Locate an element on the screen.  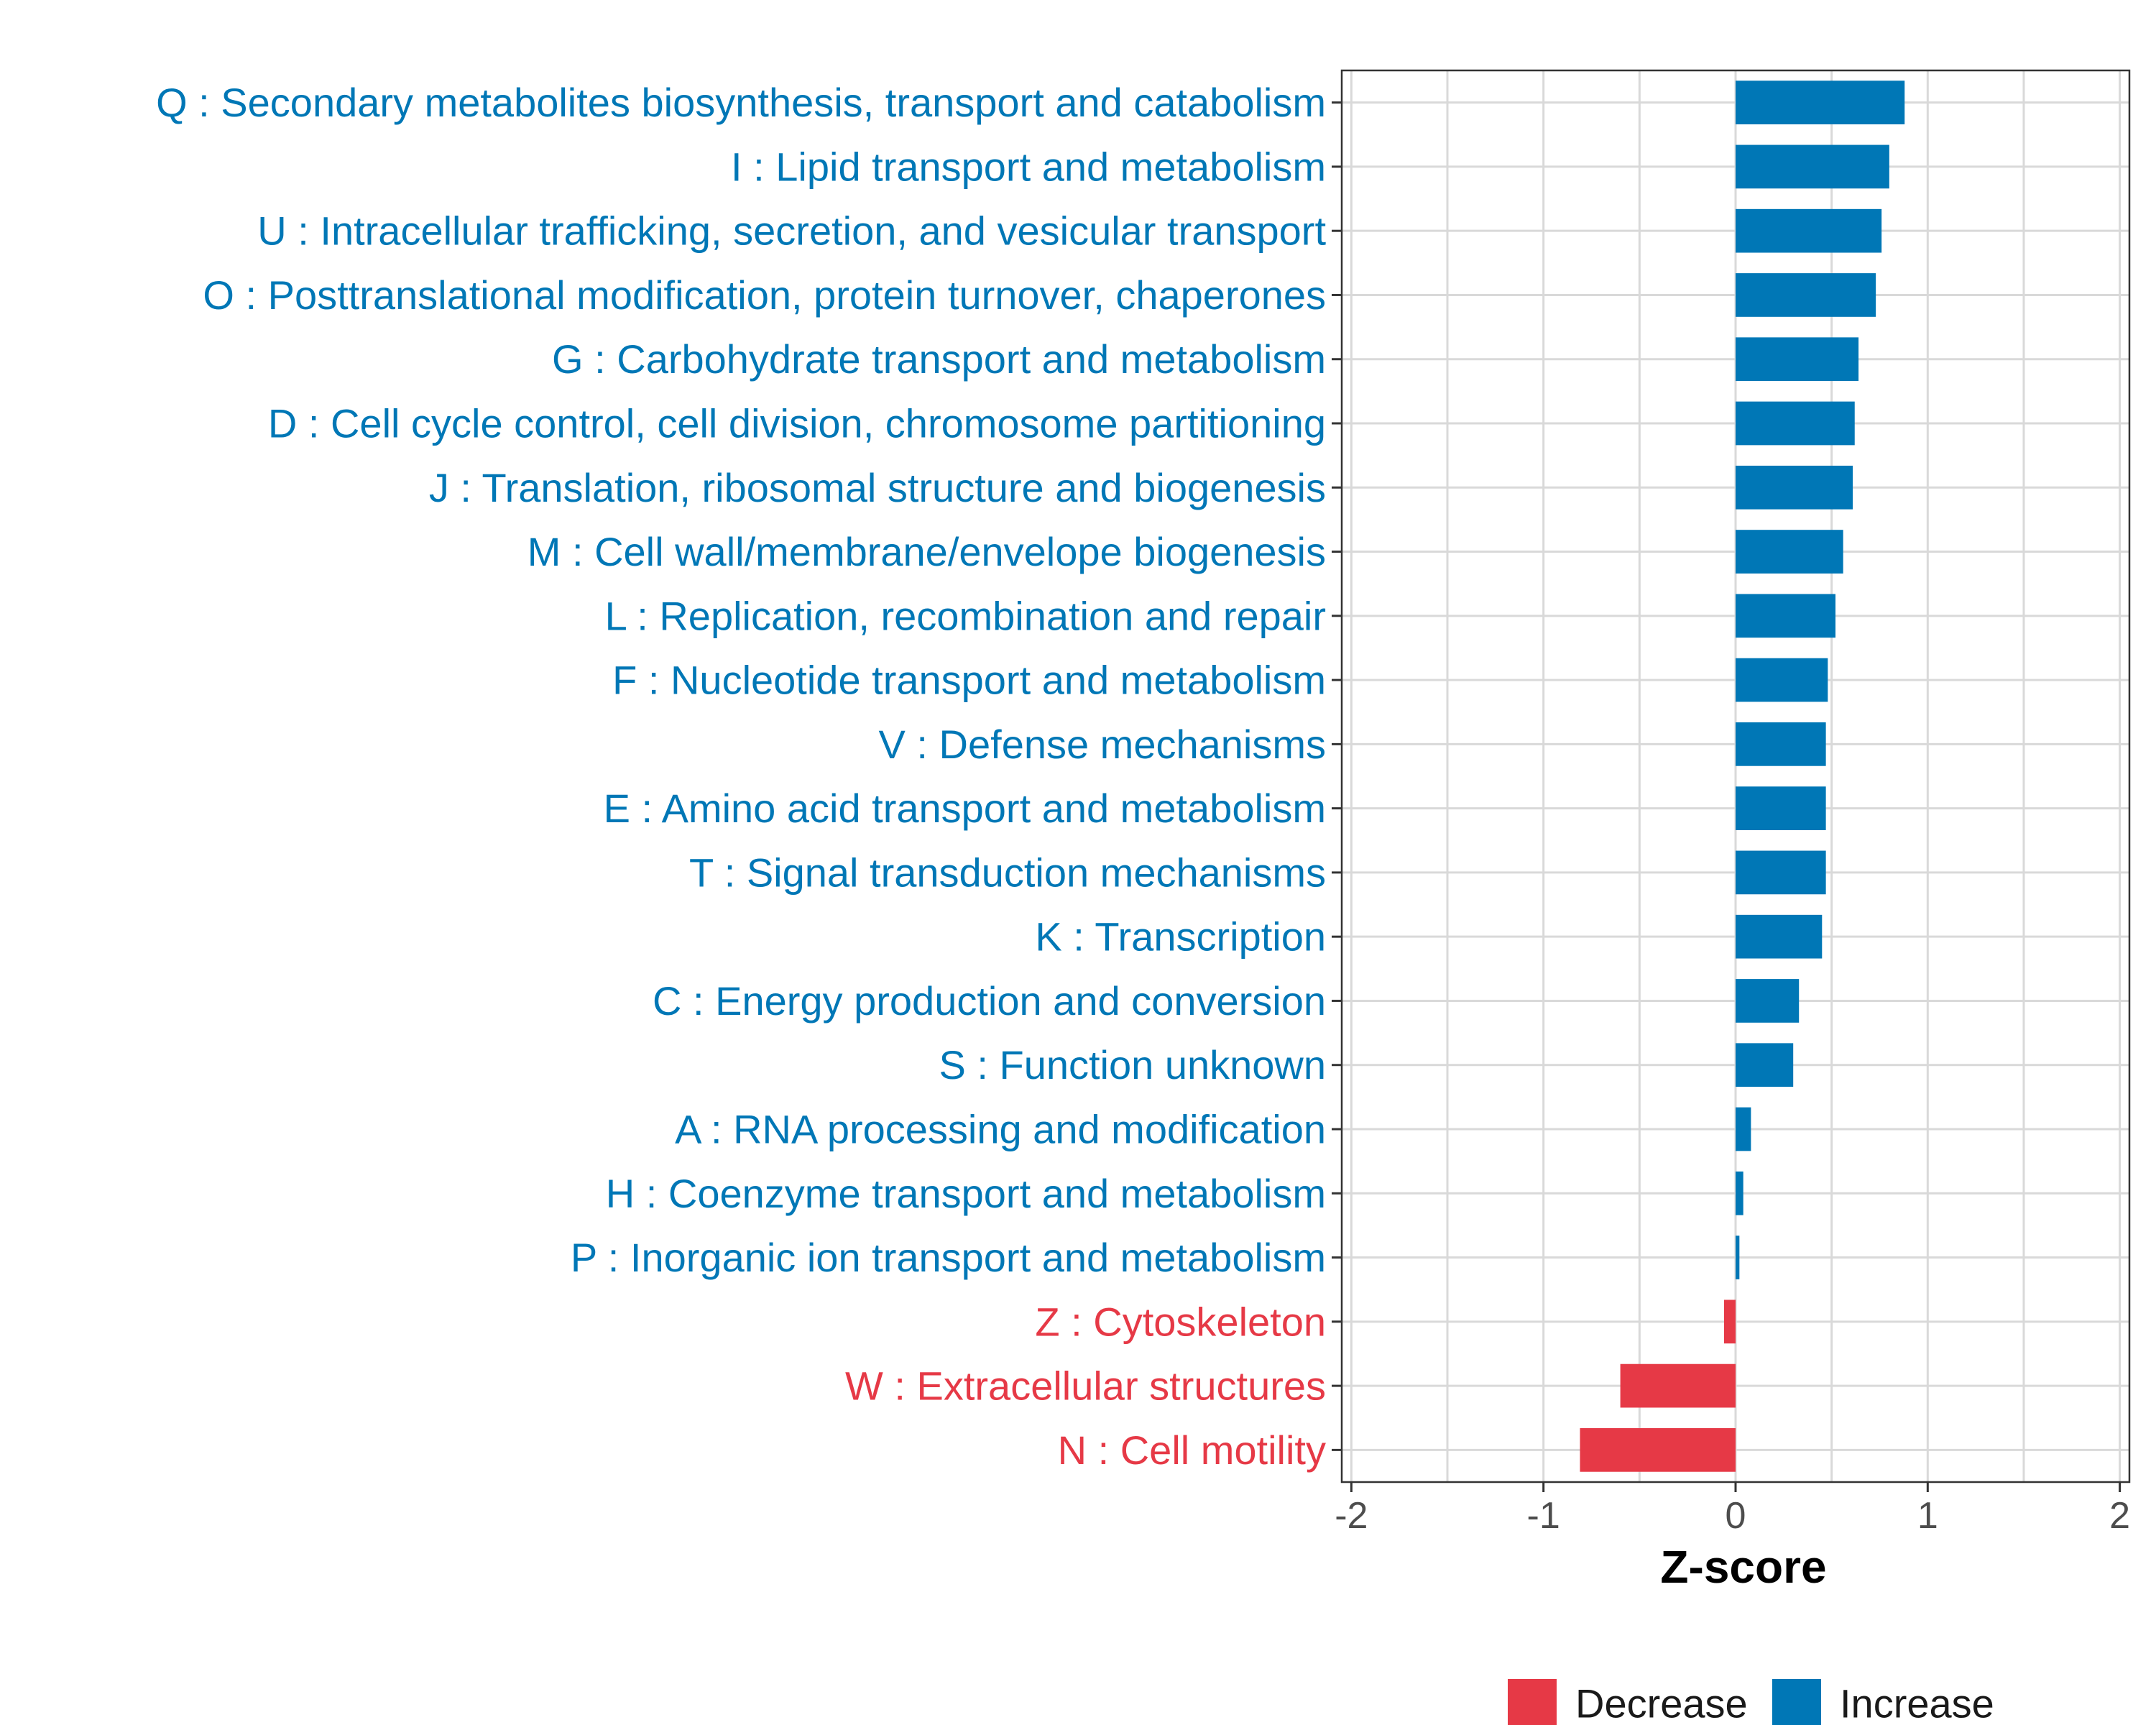
category-label: V : Defense mechanisms is located at coordinates (1103, 744).